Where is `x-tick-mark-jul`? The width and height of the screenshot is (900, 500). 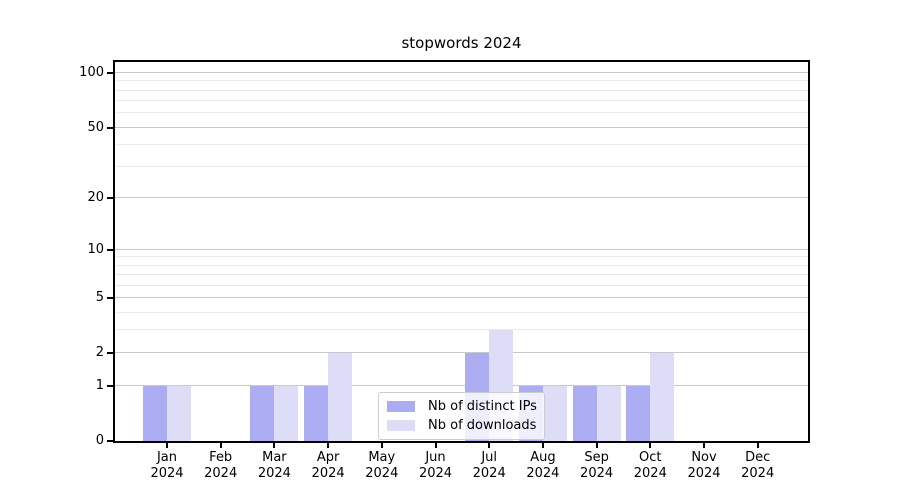 x-tick-mark-jul is located at coordinates (489, 445).